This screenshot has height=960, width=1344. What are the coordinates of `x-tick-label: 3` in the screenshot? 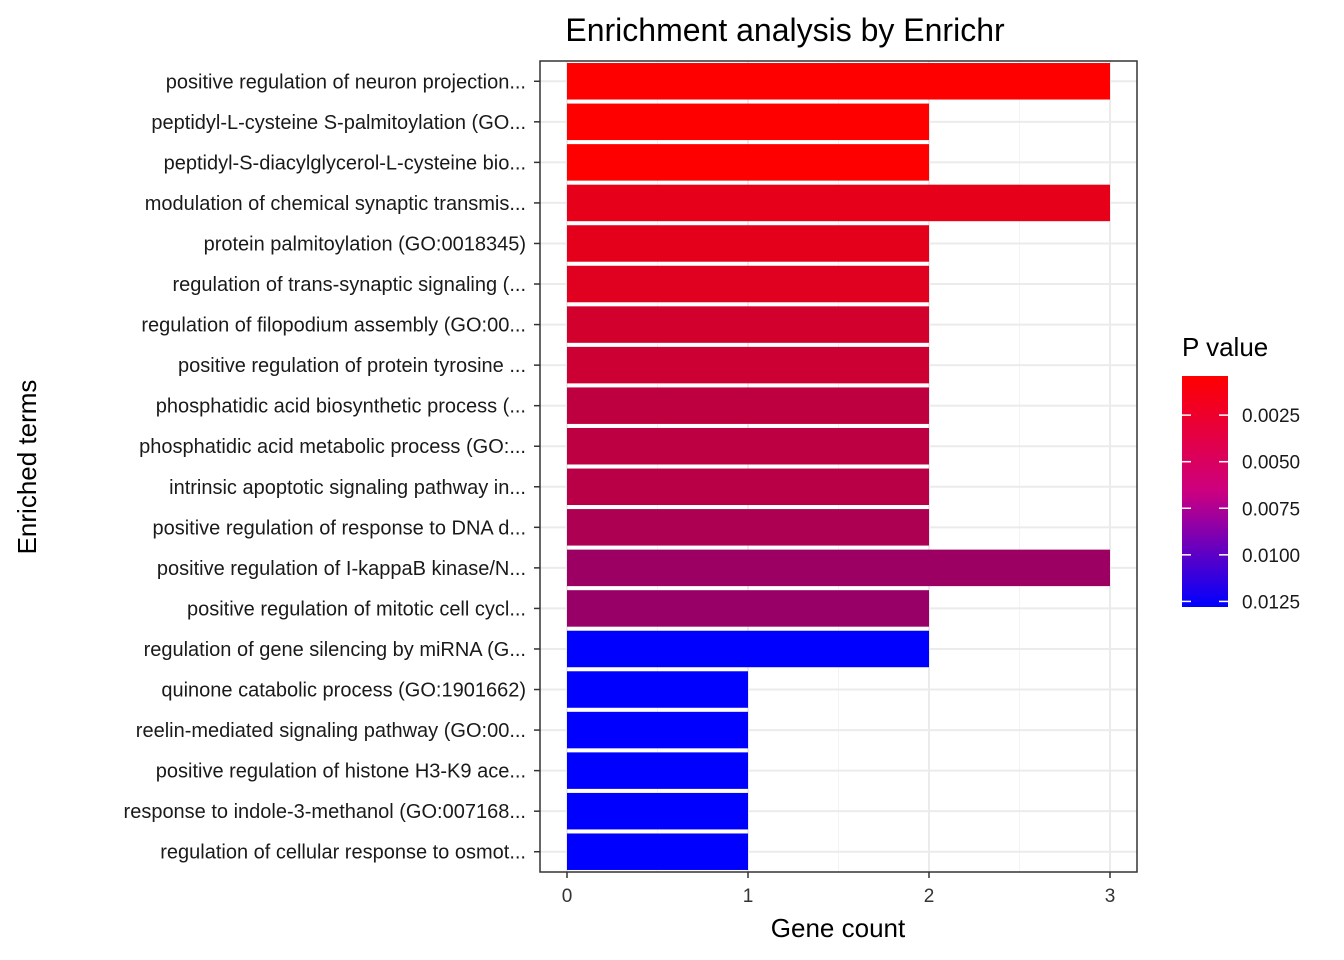 It's located at (1110, 896).